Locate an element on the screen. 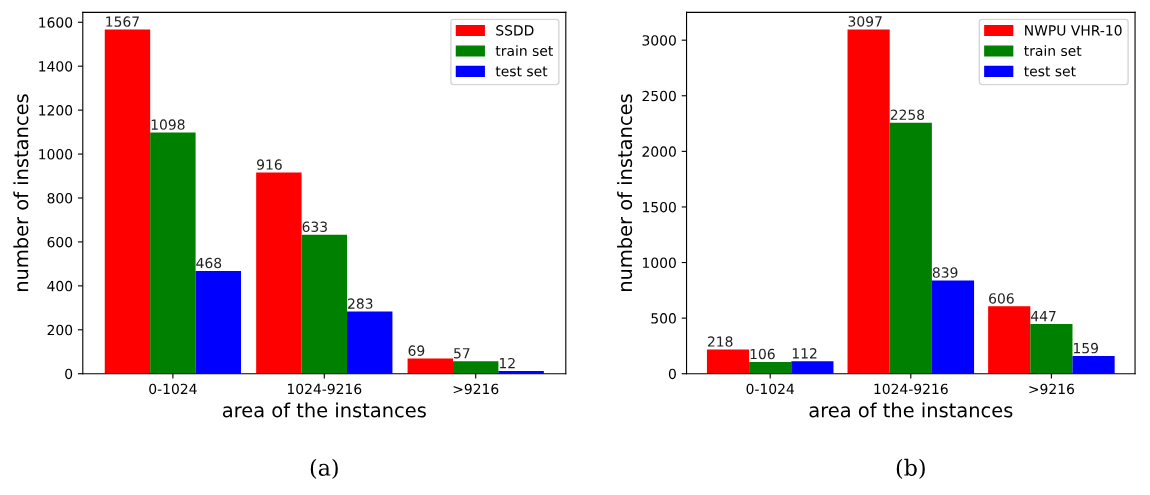 The height and width of the screenshot is (495, 1150). data-label: 1098 is located at coordinates (168, 124).